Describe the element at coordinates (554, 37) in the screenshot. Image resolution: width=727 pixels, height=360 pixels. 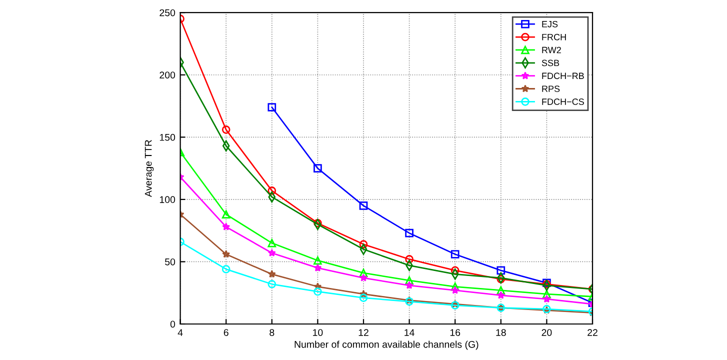
I see `legend-label: FRCH` at that location.